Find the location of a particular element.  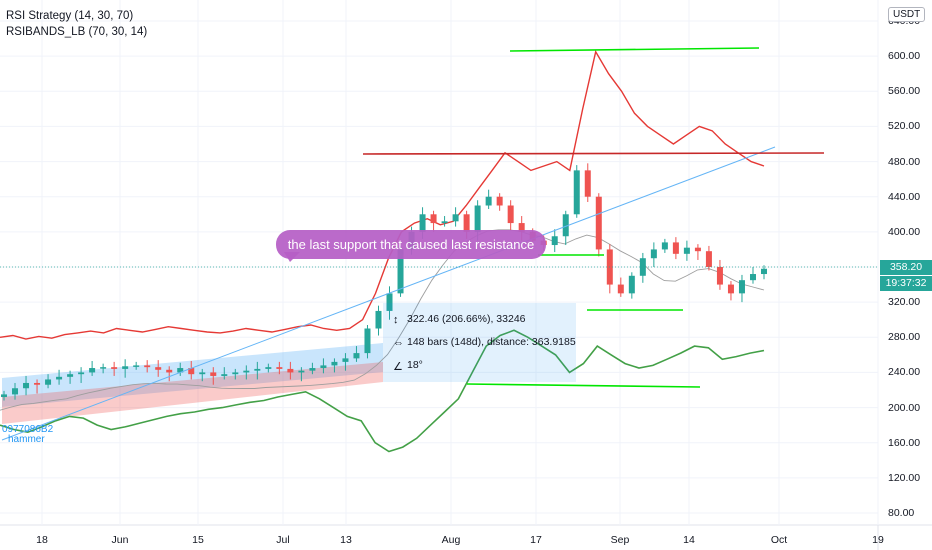

x-tick-label: Sep is located at coordinates (620, 540).